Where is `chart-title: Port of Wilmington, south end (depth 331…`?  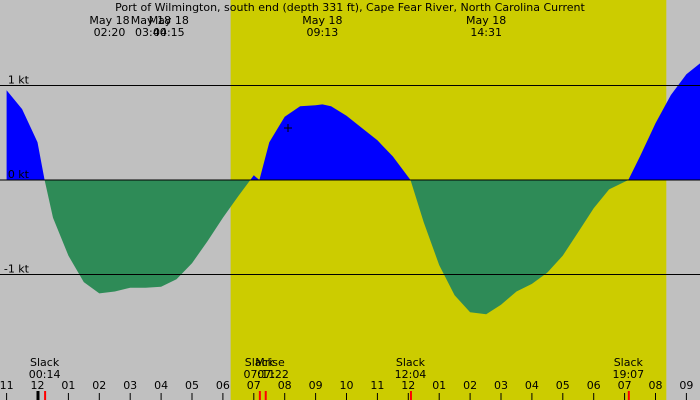 chart-title: Port of Wilmington, south end (depth 331… is located at coordinates (350, 7).